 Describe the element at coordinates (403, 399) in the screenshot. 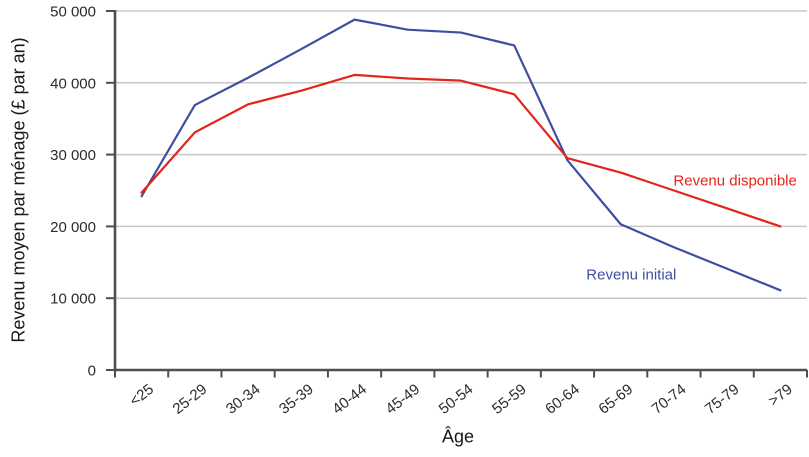

I see `x-tick-label: 45-49` at that location.